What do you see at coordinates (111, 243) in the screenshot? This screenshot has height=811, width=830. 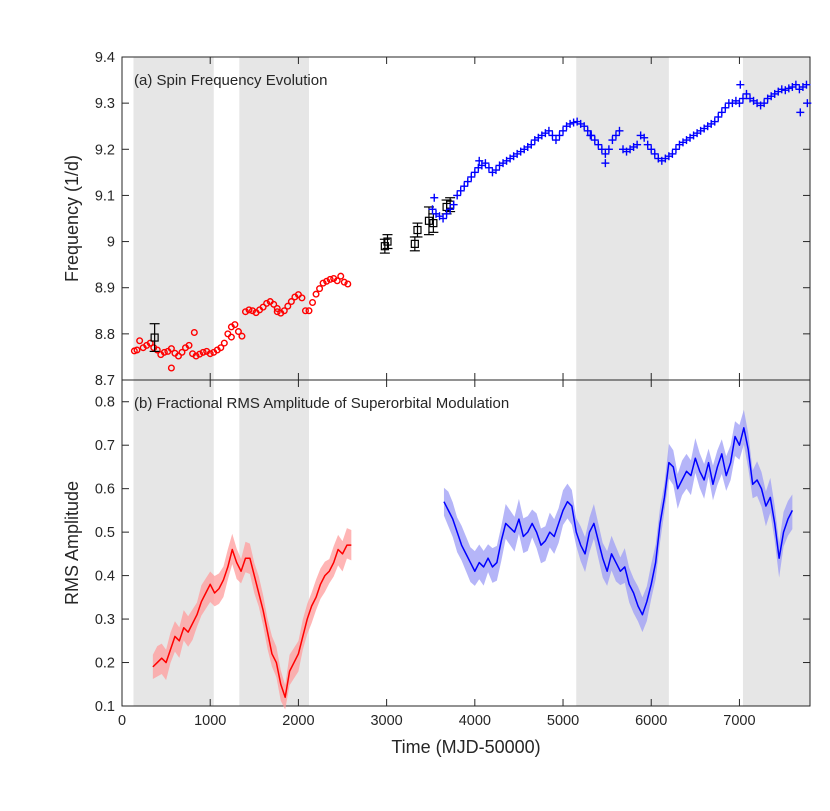 I see `y-tick-label: 9` at bounding box center [111, 243].